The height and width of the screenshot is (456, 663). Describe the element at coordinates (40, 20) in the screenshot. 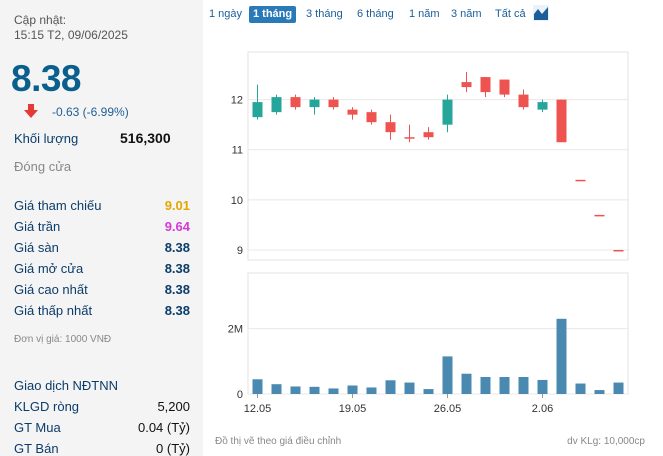

I see `update-label: Cập nhật:` at that location.